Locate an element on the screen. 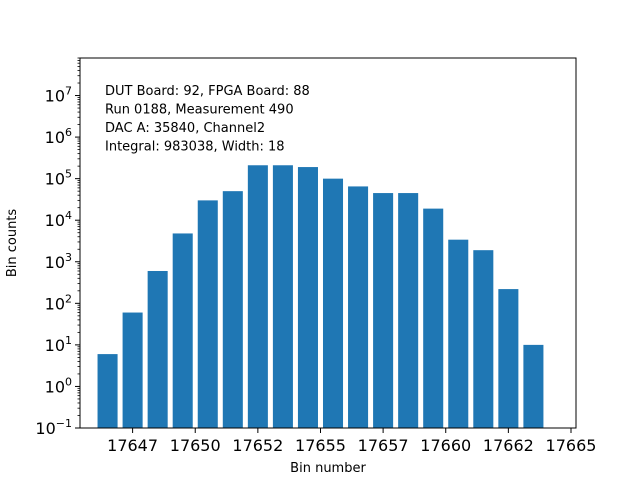 This screenshot has height=480, width=640. y-tick-label: 10⁶ is located at coordinates (58, 136).